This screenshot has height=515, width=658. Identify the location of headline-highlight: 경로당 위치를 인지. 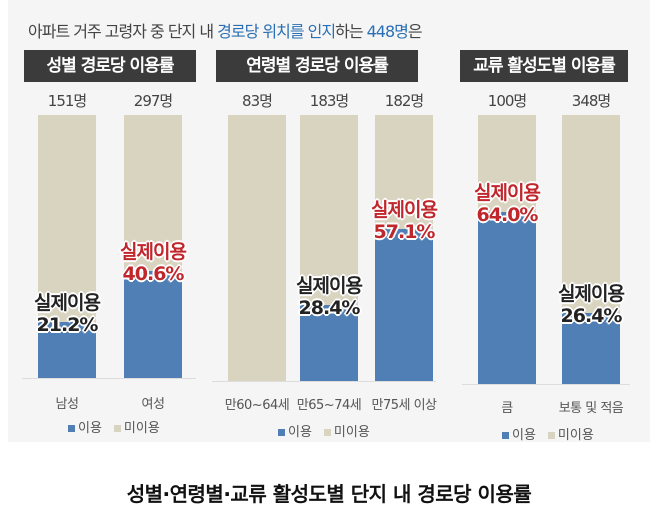
(276, 31).